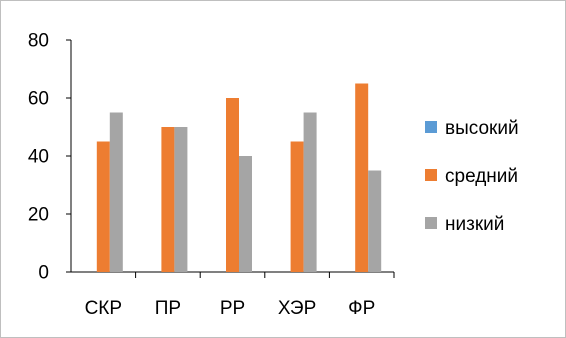 This screenshot has width=566, height=338. I want to click on legend-label: низкий, so click(474, 224).